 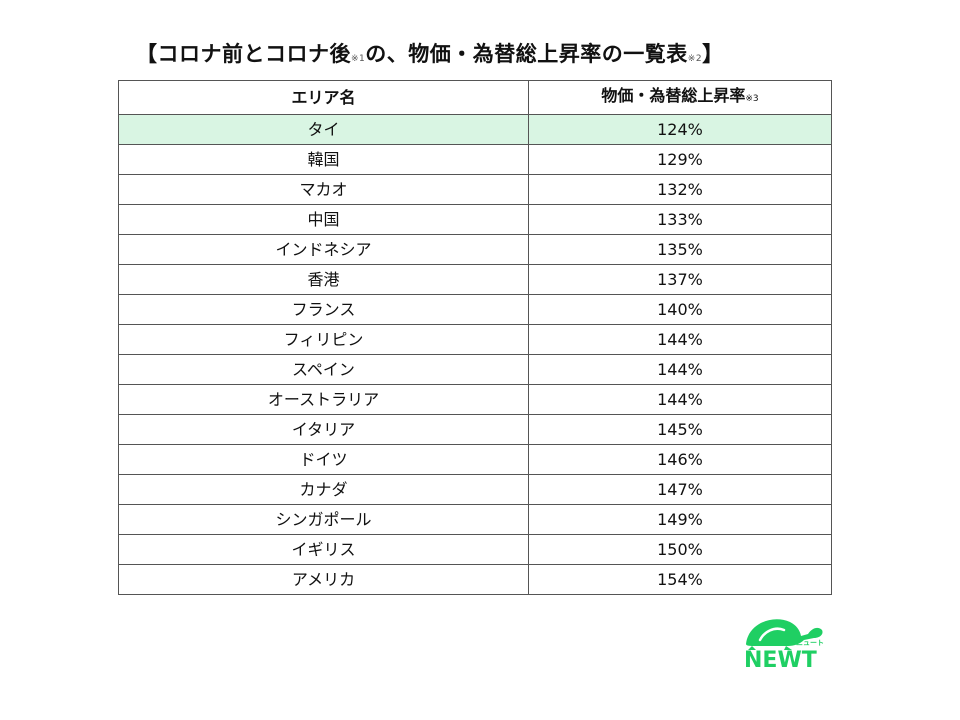 What do you see at coordinates (680, 579) in the screenshot?
I see `cell-rate: 154%` at bounding box center [680, 579].